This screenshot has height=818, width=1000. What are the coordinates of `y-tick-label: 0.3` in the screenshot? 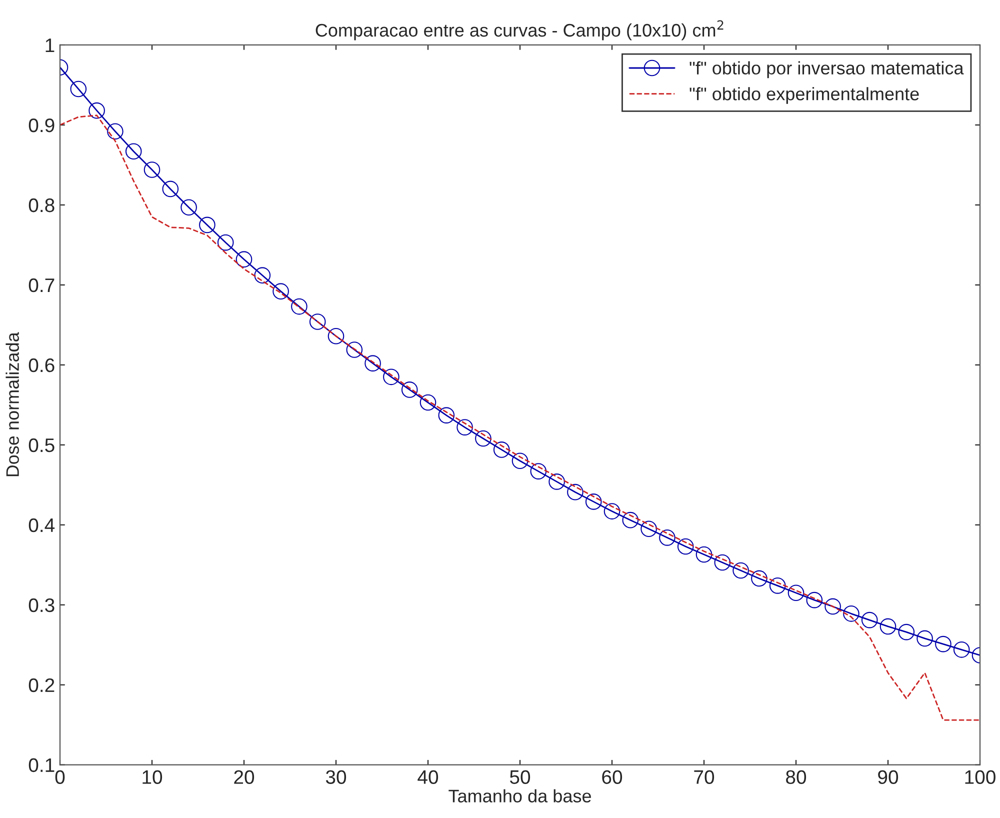 It's located at (41, 605).